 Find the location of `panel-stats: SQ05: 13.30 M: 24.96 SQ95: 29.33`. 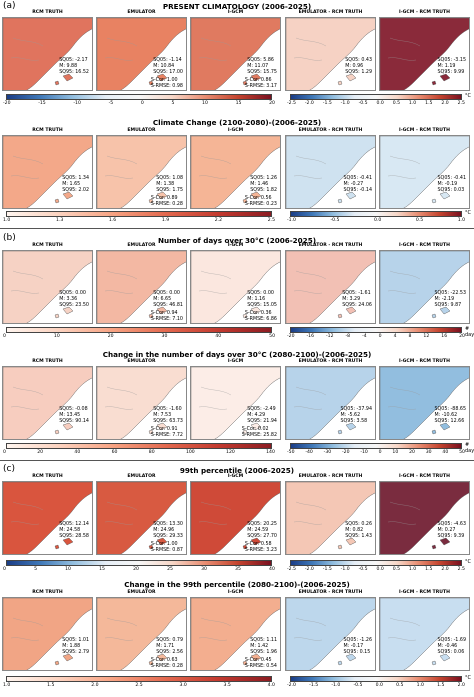

panel-stats: SQ05: 13.30 M: 24.96 SQ95: 29.33 is located at coordinates (168, 530).